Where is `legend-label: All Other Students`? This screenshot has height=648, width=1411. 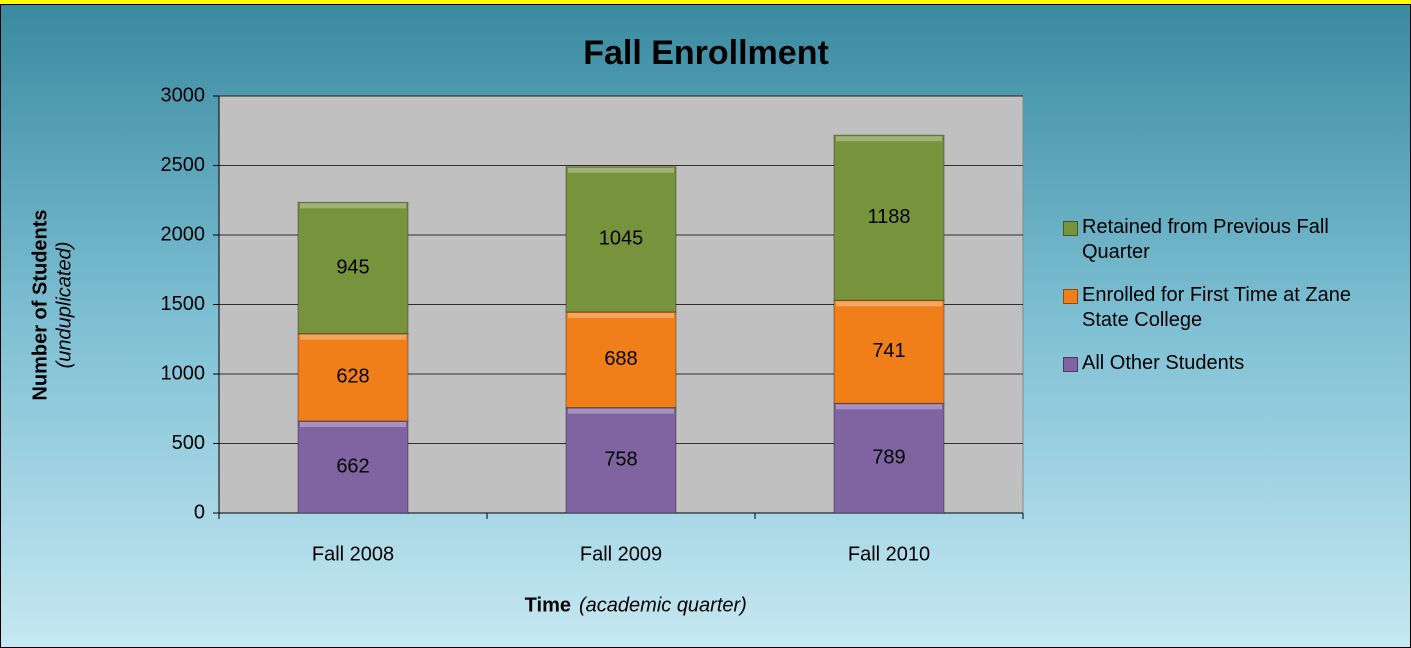
legend-label: All Other Students is located at coordinates (1163, 363).